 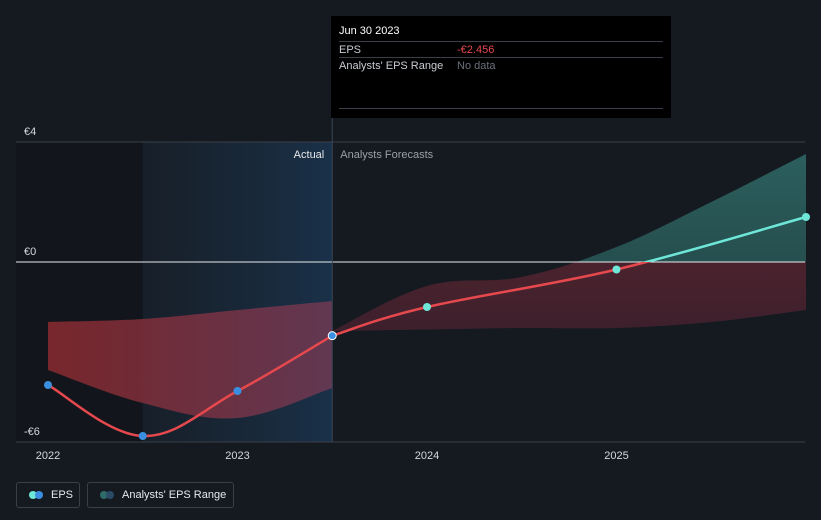 I want to click on x-tick-label: 2023, so click(x=237, y=456).